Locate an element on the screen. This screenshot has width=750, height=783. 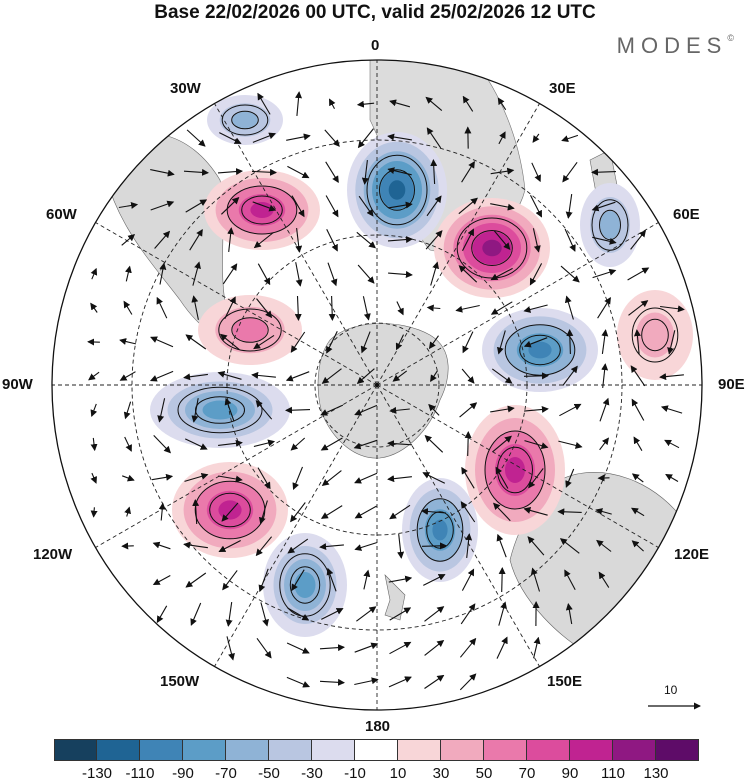
lon-label-30w: 30W is located at coordinates (185, 88).